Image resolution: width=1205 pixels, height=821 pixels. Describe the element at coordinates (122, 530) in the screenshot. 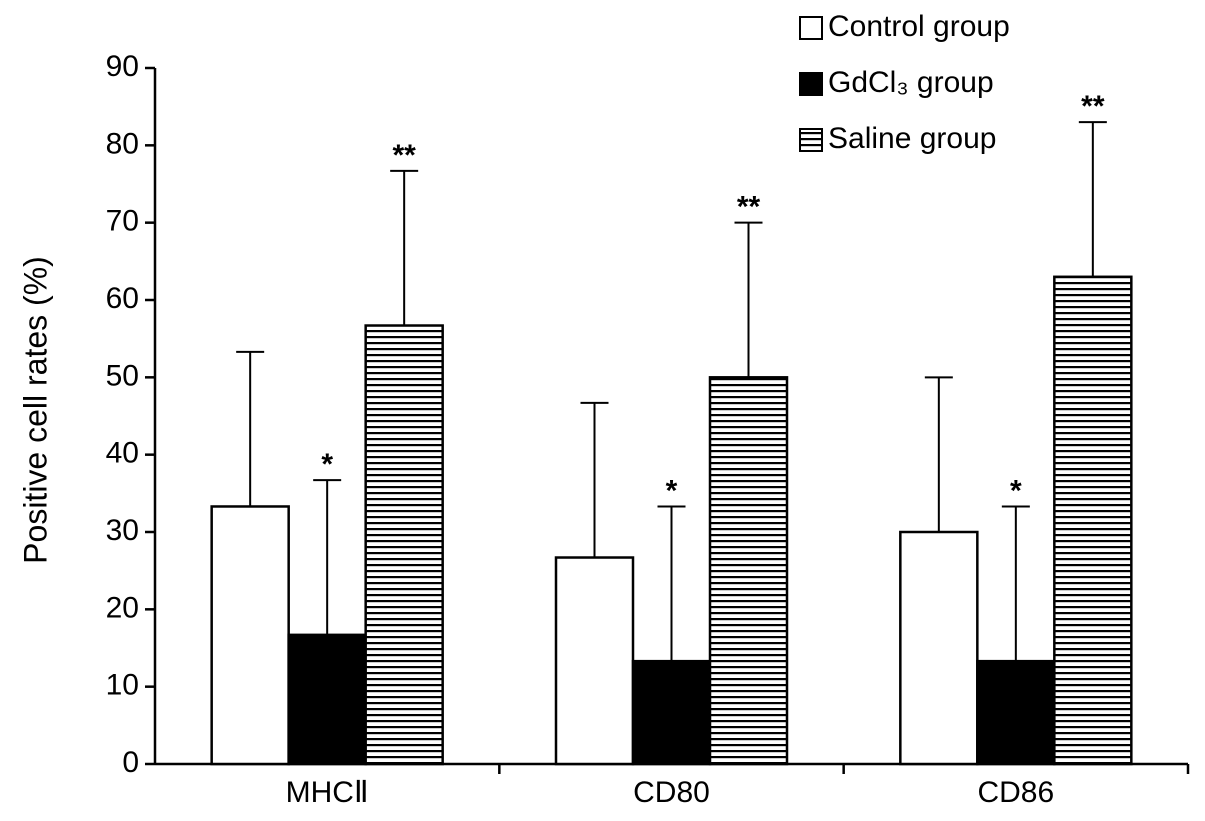

I see `y-tick-label: 30` at that location.